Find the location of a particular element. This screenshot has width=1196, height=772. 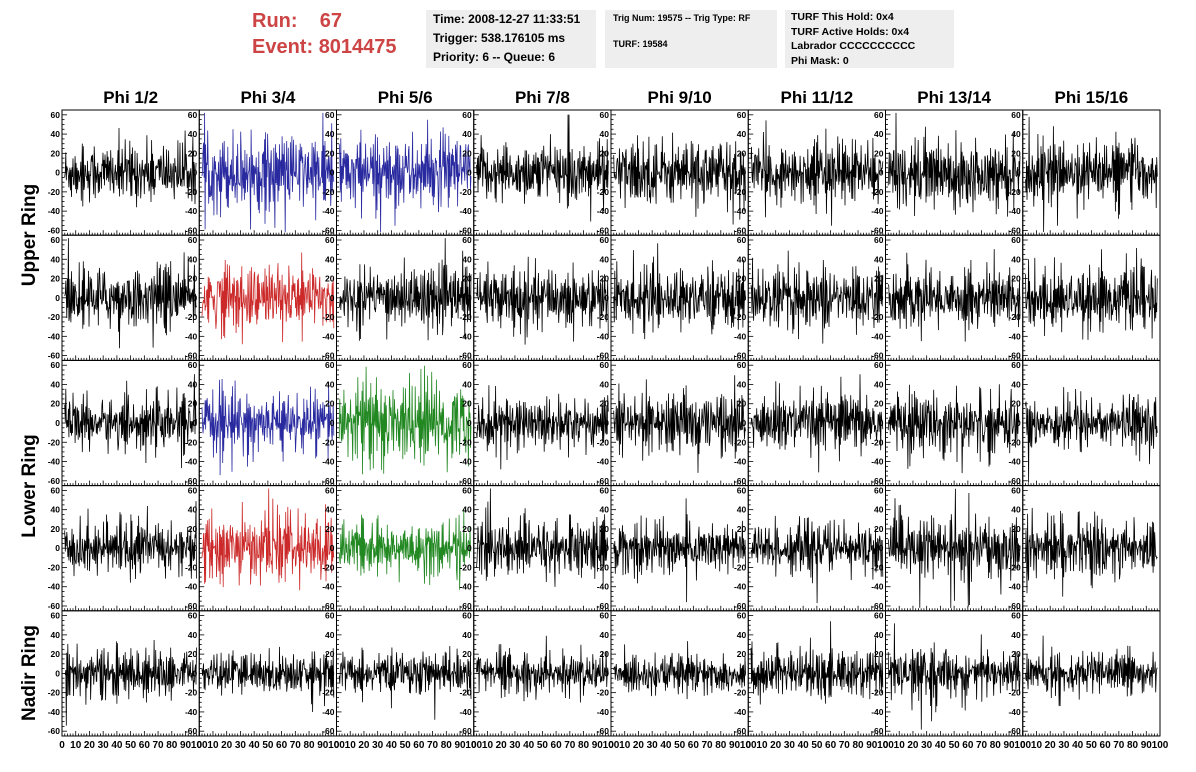

waveform-panel-r4-c5: -60 -40 -20 0 20 40 60 is located at coordinates (673, 548).